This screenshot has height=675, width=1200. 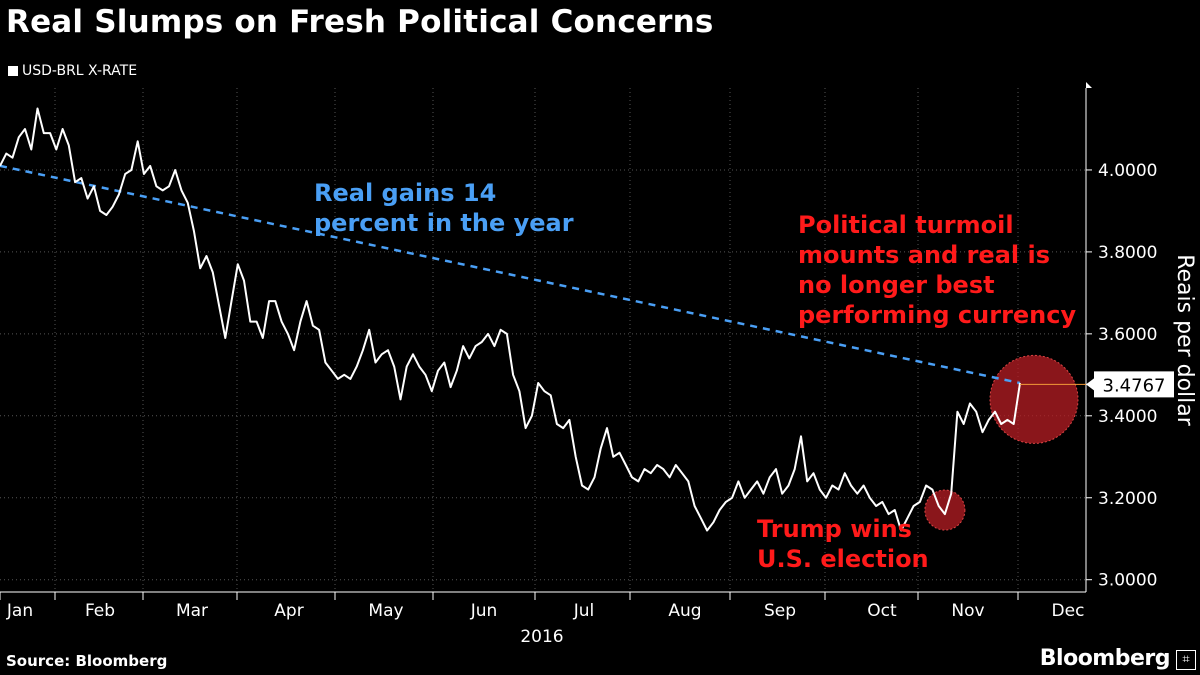 What do you see at coordinates (100, 611) in the screenshot?
I see `x-tick-label: Feb` at bounding box center [100, 611].